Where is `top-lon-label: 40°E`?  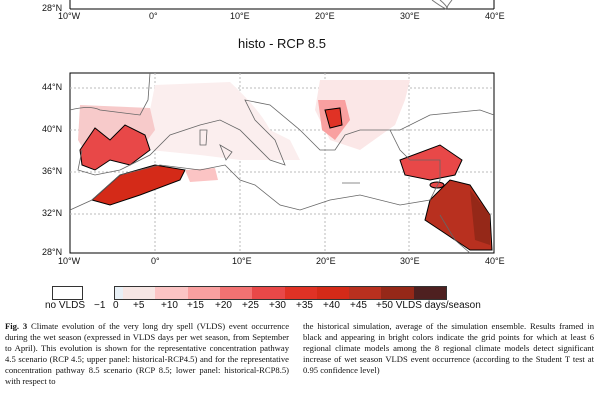
top-lon-label: 40°E is located at coordinates (495, 16).